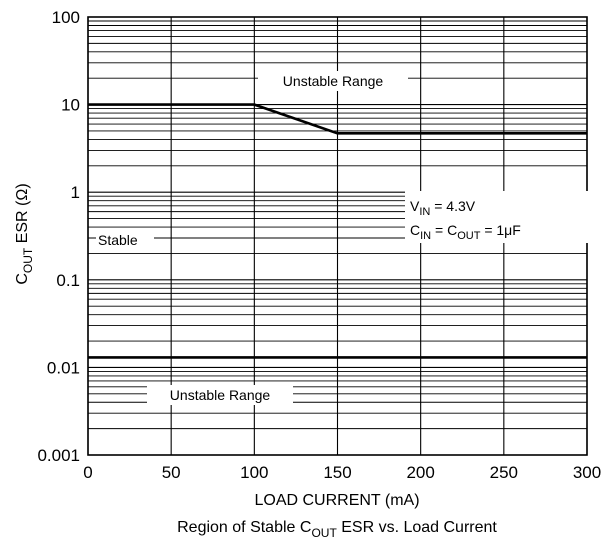 This screenshot has height=544, width=610. Describe the element at coordinates (254, 472) in the screenshot. I see `x-tick-label: 100` at that location.